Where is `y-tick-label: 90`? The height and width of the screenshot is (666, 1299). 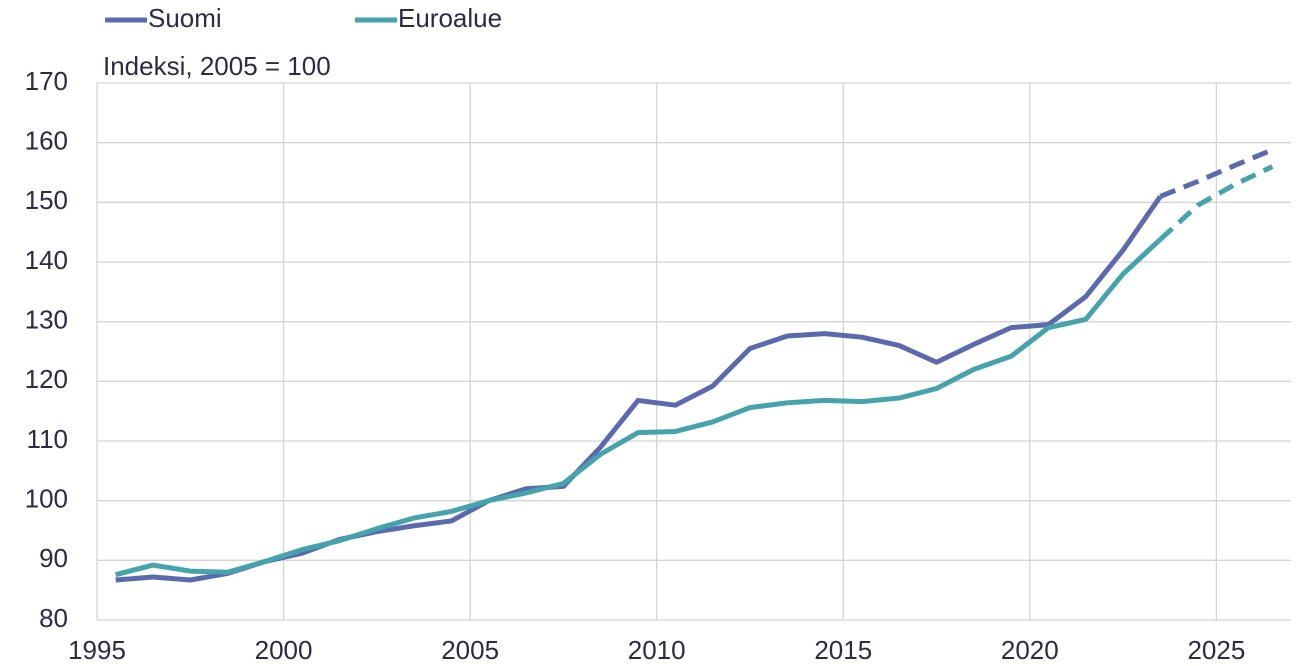
y-tick-label: 90 is located at coordinates (53, 558).